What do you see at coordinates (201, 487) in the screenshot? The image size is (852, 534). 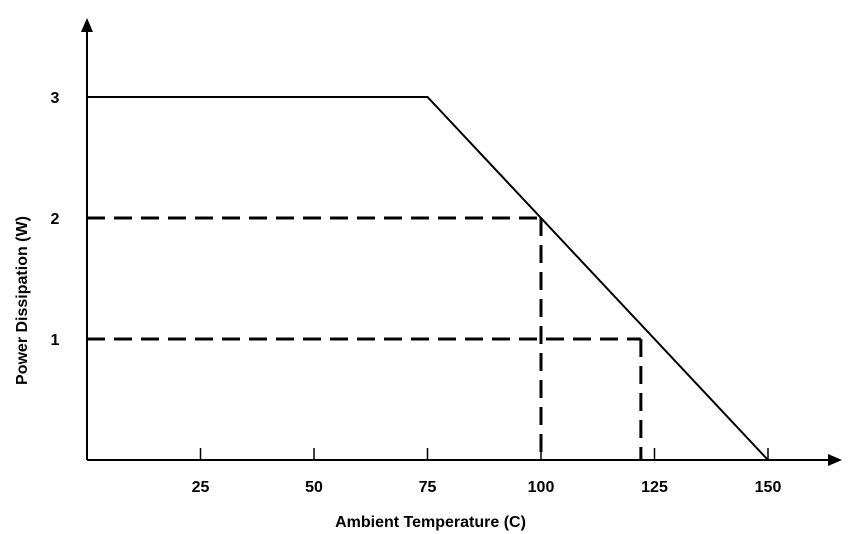 I see `x-tick-label: 25` at bounding box center [201, 487].